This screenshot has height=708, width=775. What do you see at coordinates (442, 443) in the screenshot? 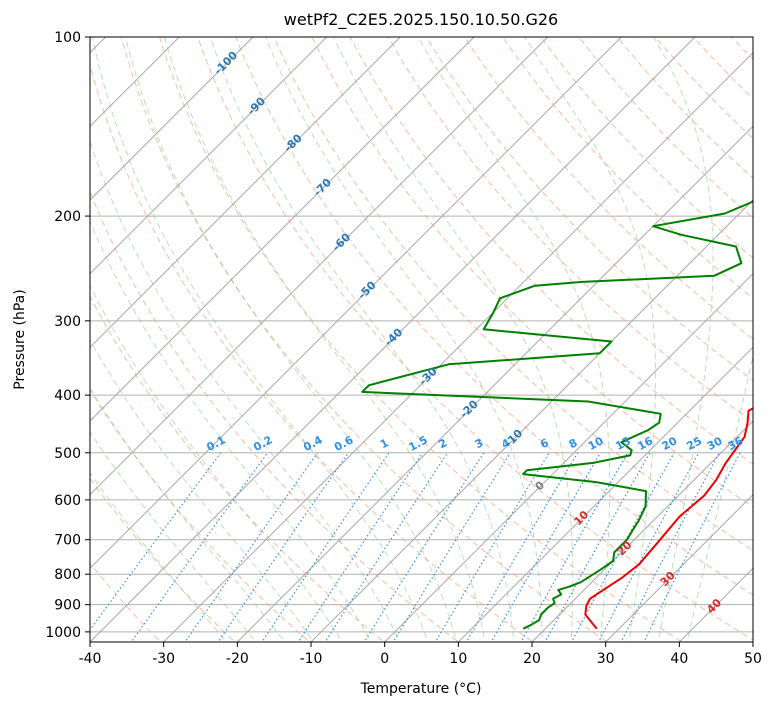
I see `mixing-ratio-label: 2` at bounding box center [442, 443].